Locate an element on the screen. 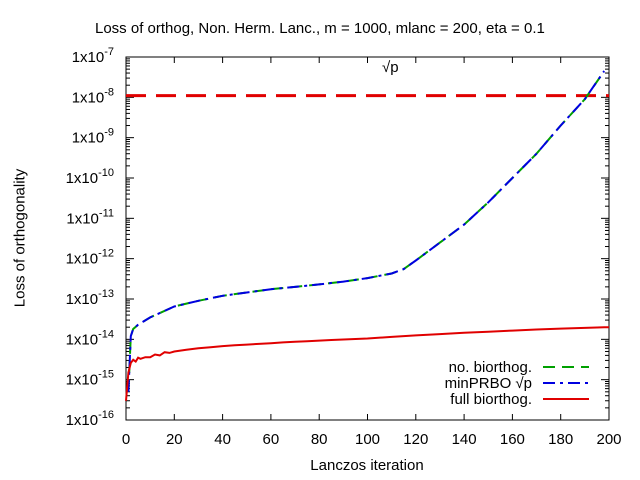 The height and width of the screenshot is (480, 640). y-tick-label: 1x10⁻⁷ is located at coordinates (93, 56).